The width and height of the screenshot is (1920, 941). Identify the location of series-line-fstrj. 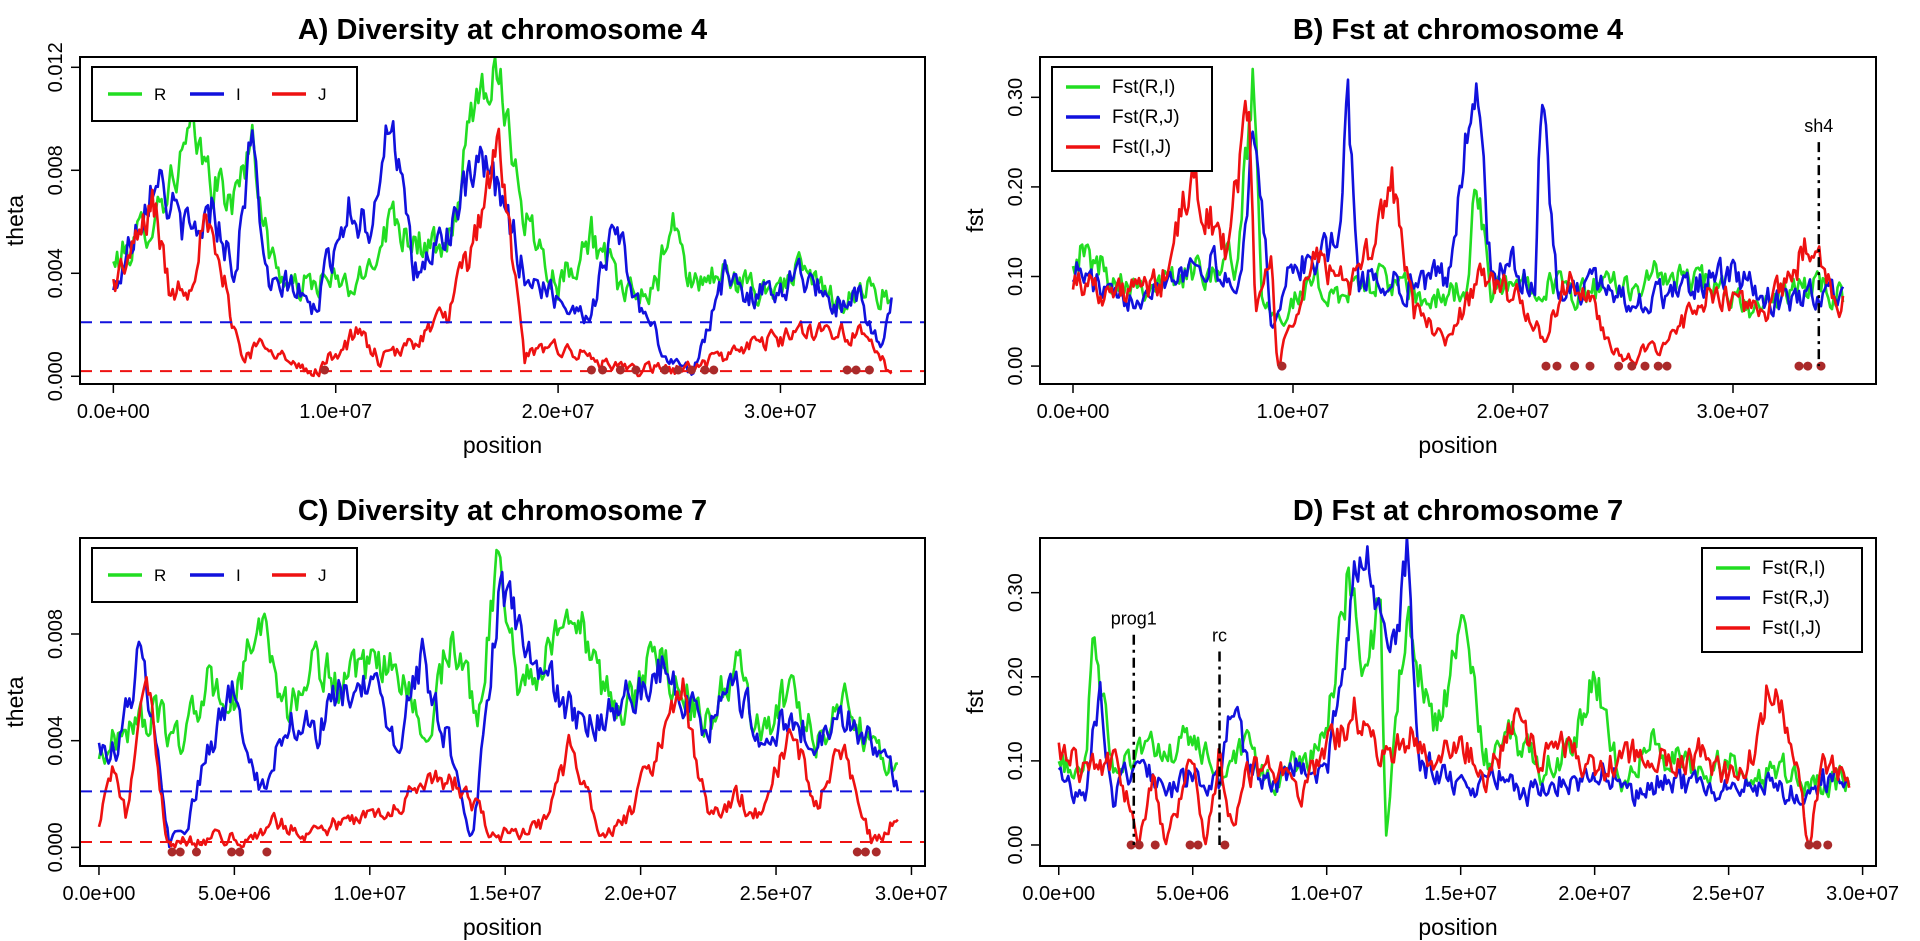
(1458, 203).